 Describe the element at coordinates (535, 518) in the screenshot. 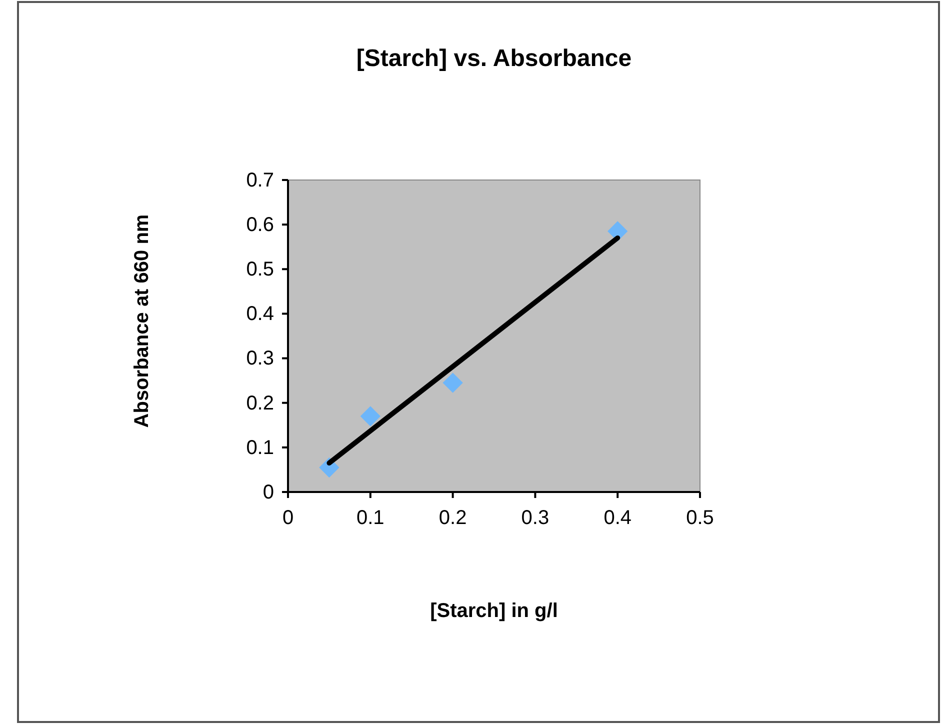

I see `x-tick-label: 0.3` at that location.